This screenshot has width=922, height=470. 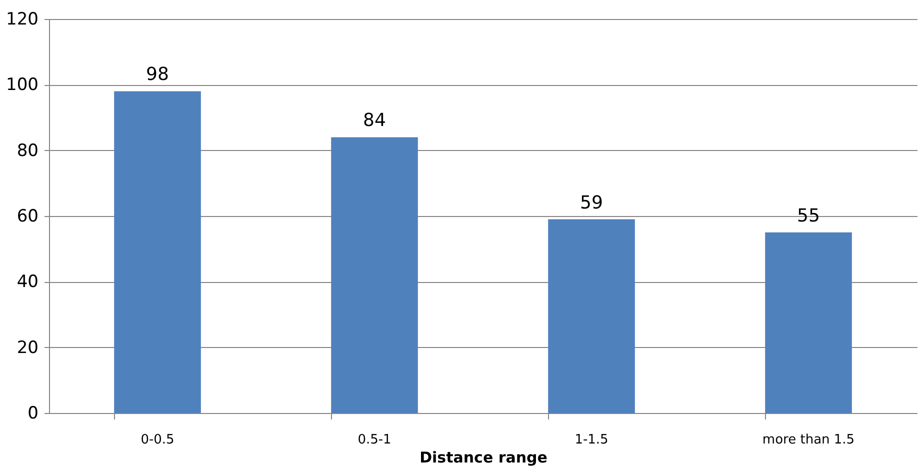 I want to click on y-tick-label: 80, so click(x=27, y=150).